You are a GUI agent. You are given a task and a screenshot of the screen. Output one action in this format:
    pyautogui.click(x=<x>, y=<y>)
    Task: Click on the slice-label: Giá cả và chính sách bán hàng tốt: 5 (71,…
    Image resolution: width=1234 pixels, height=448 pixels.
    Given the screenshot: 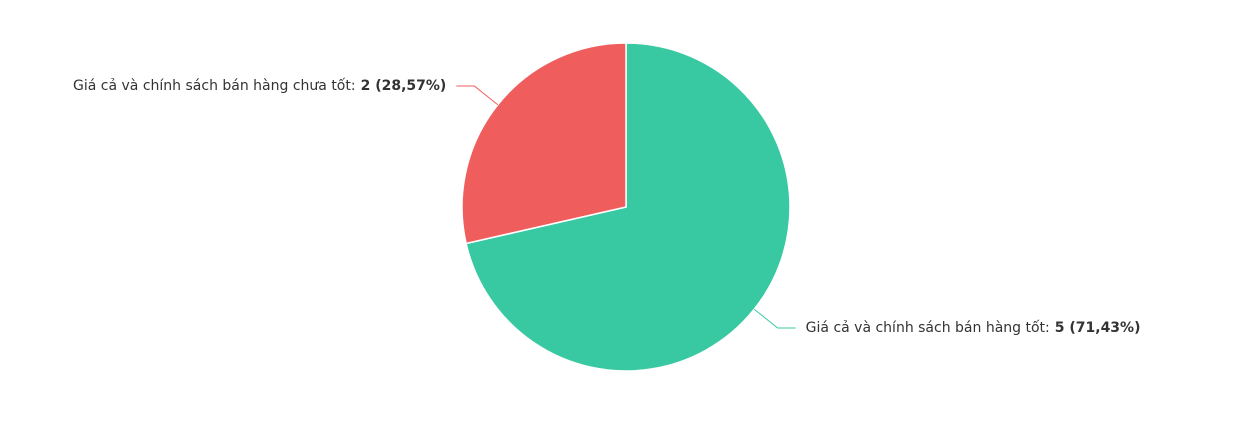 What is the action you would take?
    pyautogui.click(x=973, y=327)
    